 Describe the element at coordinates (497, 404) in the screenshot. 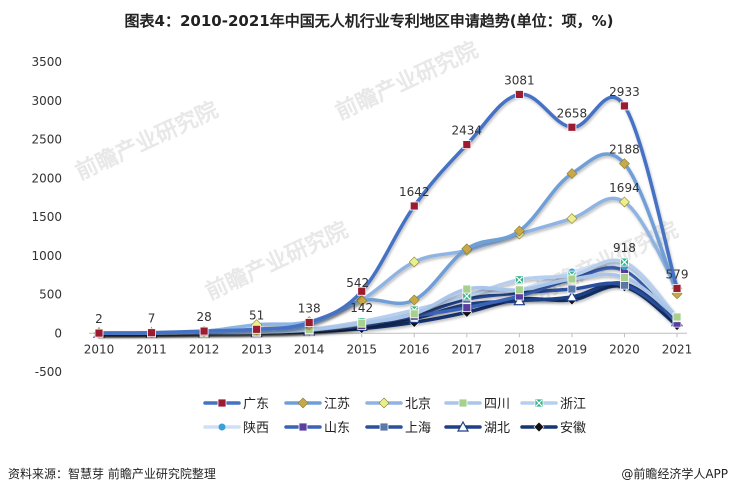

I see `legend-label: 四川` at that location.